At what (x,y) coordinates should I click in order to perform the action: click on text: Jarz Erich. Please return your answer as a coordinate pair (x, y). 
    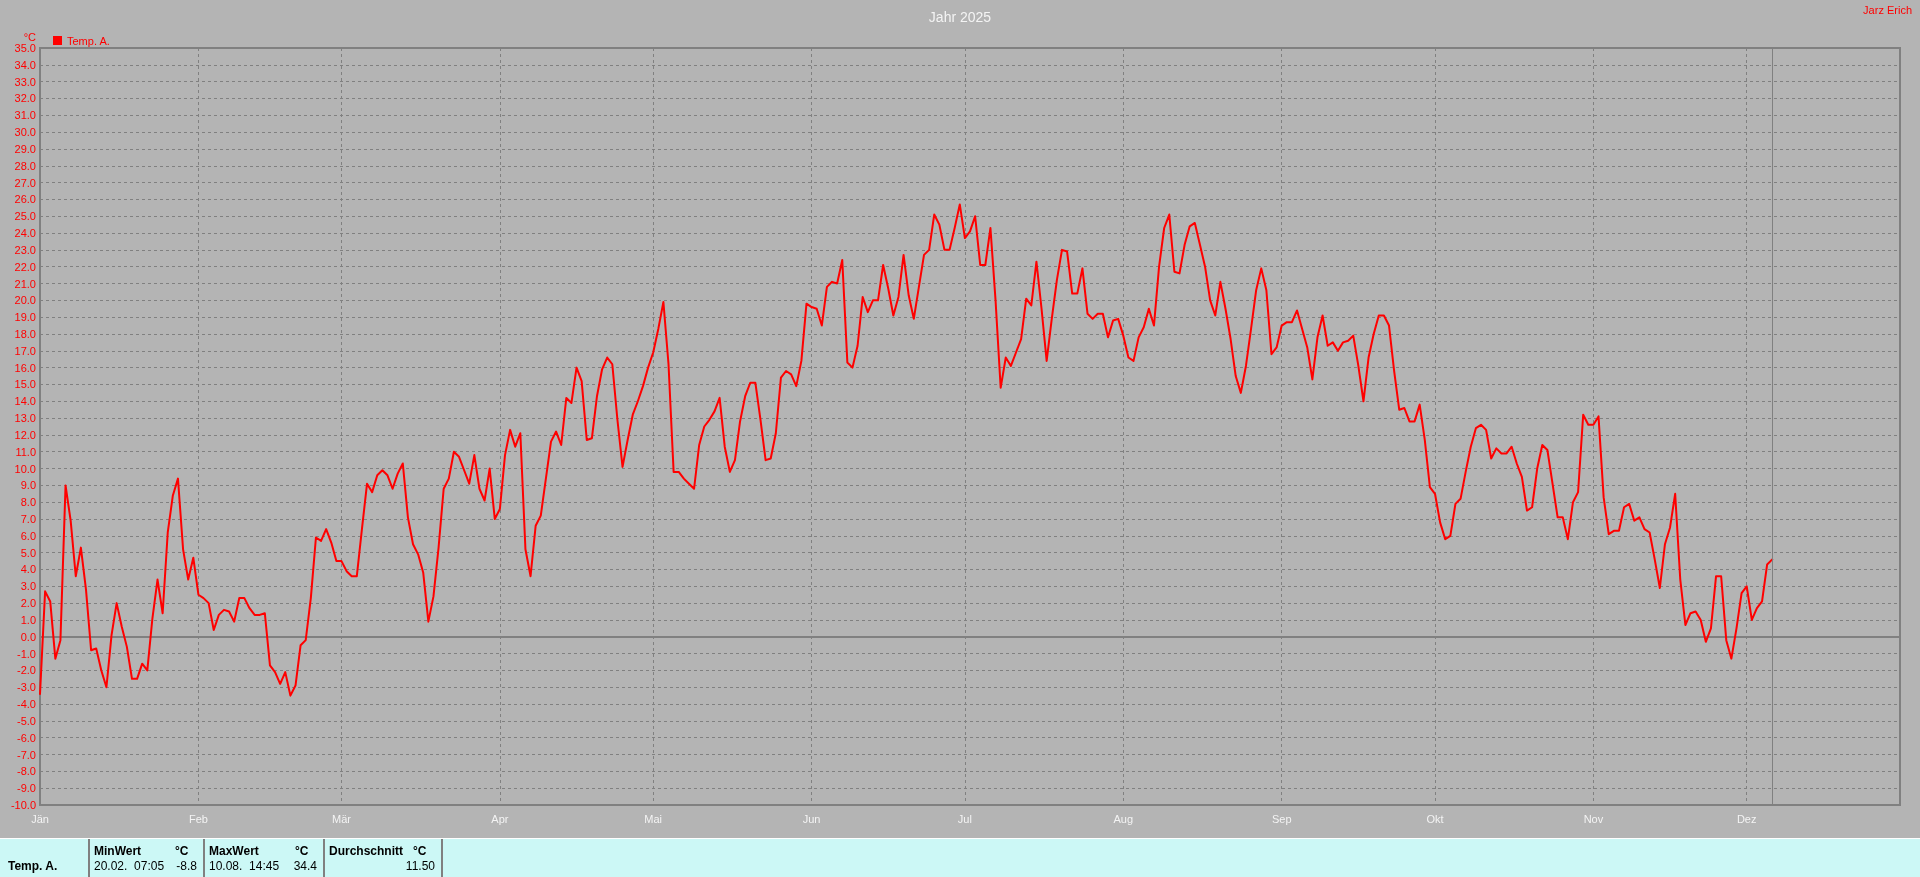
    Looking at the image, I should click on (1888, 9).